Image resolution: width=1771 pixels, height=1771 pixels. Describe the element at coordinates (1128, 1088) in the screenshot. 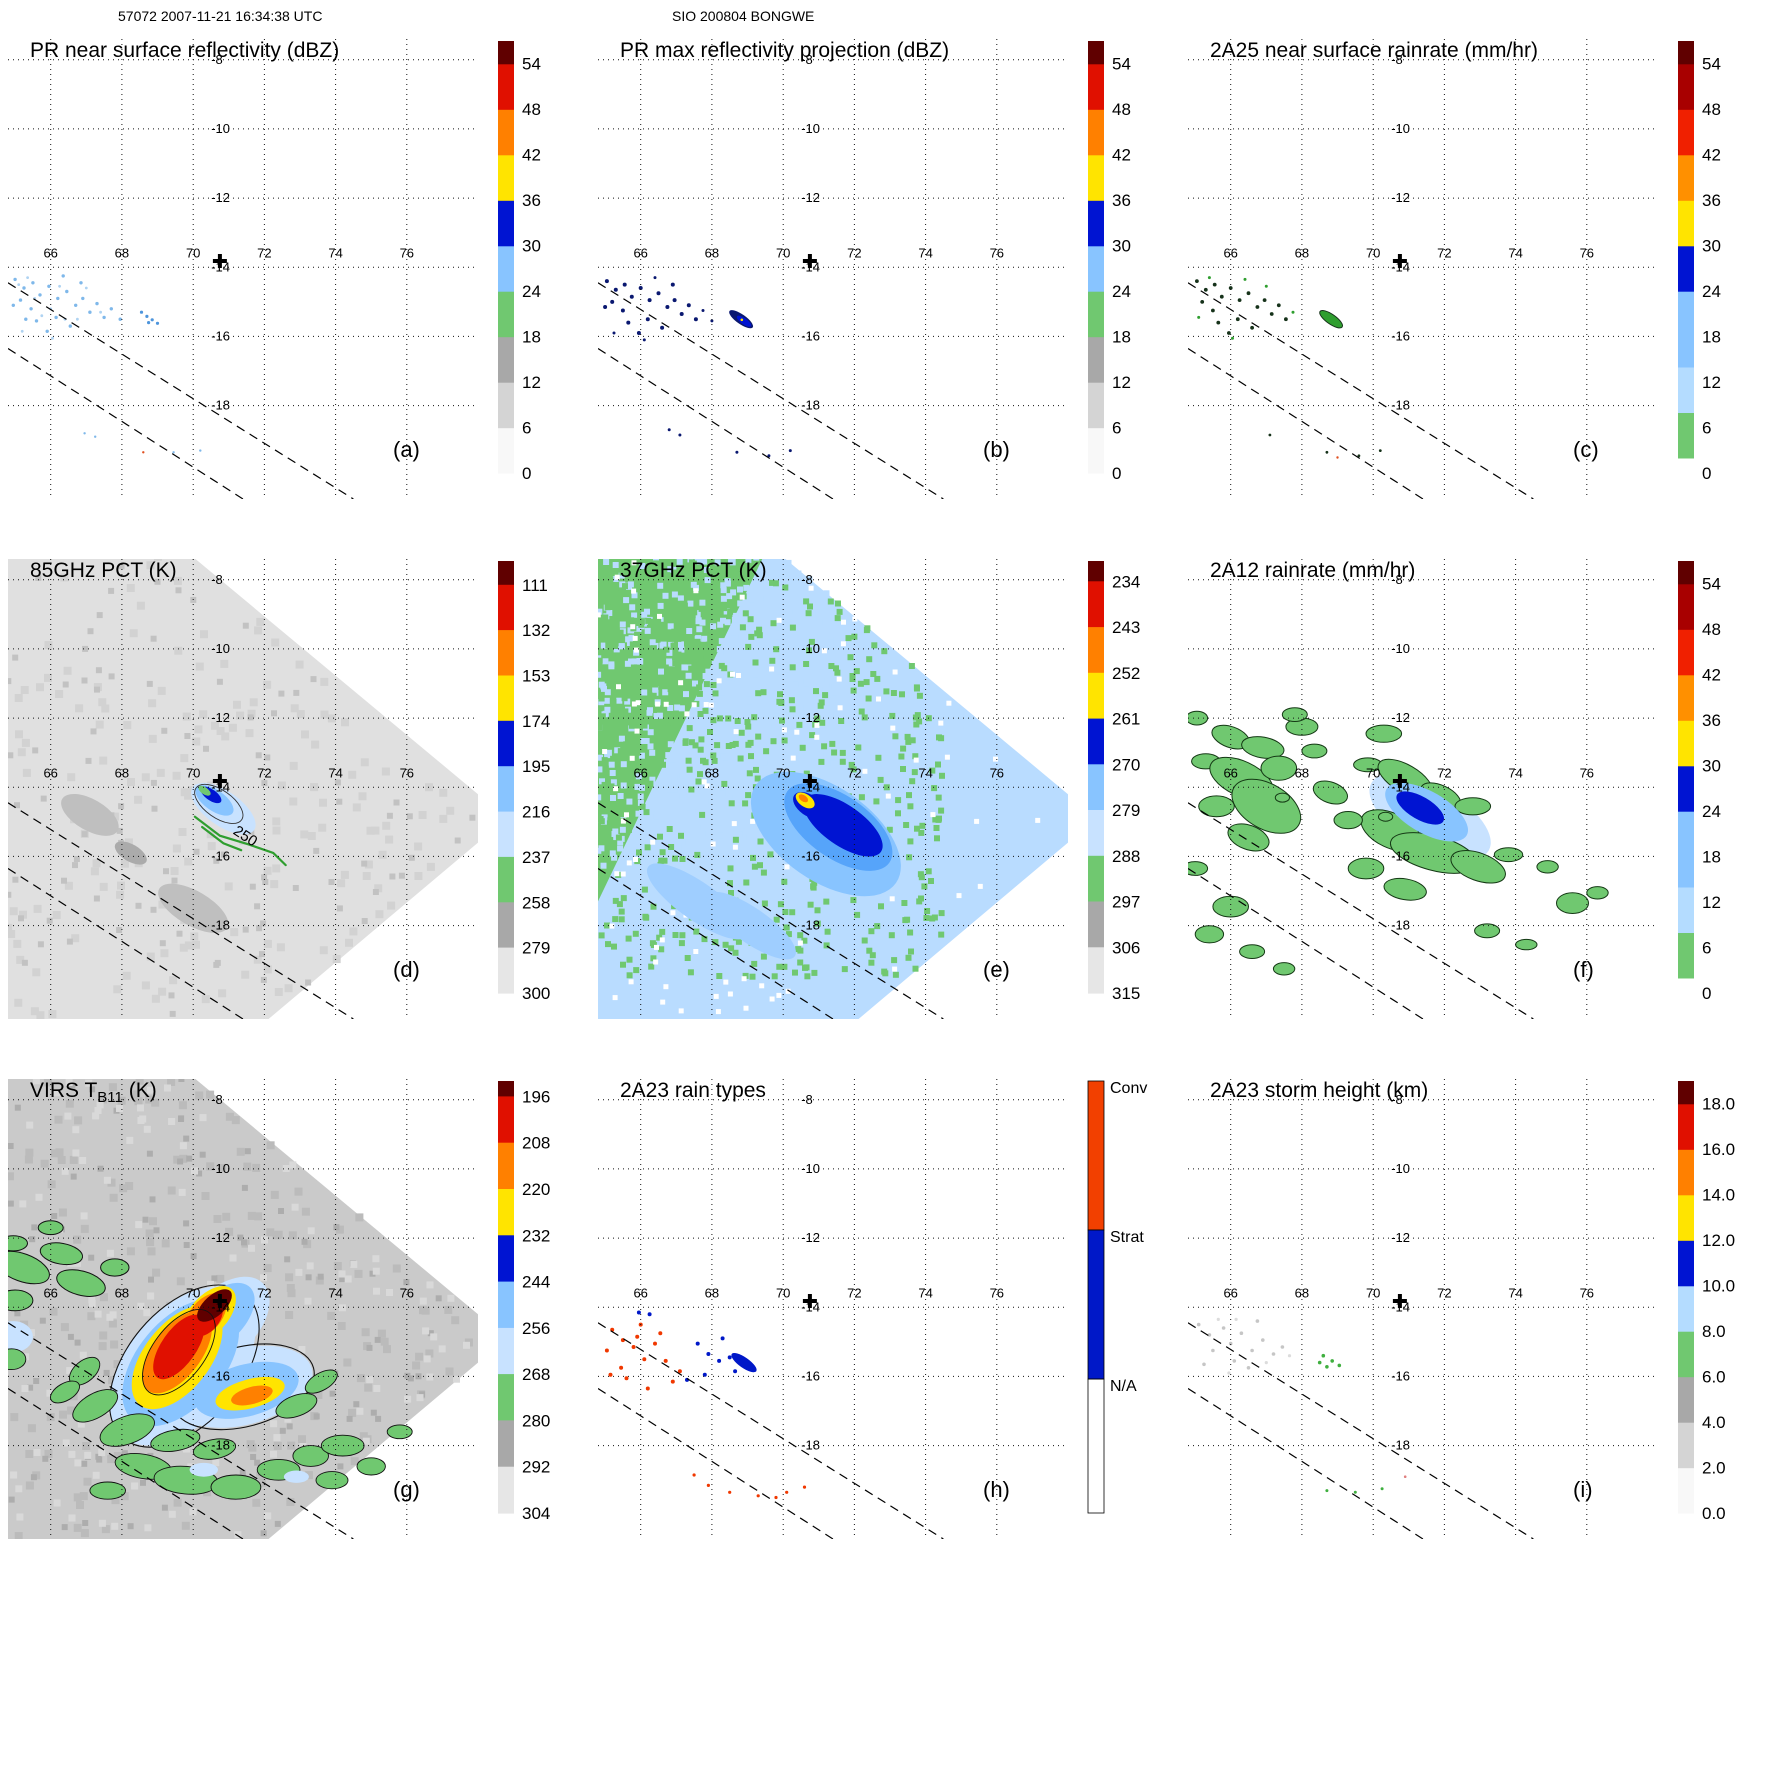

I see `colorbar-category-label: Conv` at that location.